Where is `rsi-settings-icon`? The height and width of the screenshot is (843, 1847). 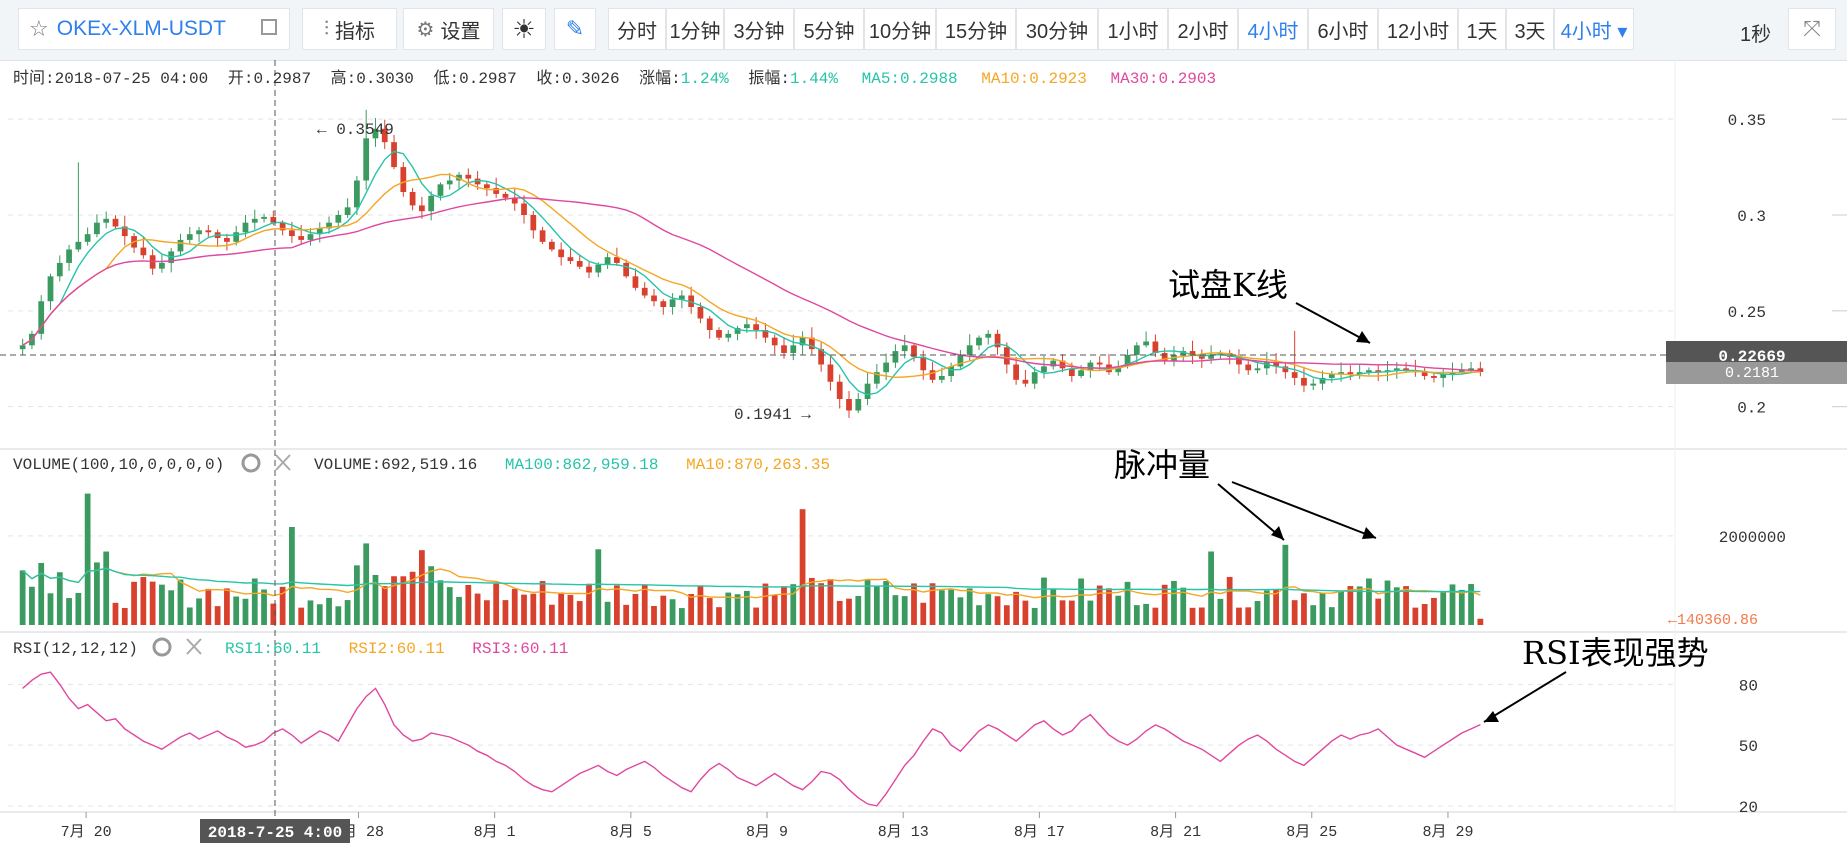
rsi-settings-icon is located at coordinates (162, 647).